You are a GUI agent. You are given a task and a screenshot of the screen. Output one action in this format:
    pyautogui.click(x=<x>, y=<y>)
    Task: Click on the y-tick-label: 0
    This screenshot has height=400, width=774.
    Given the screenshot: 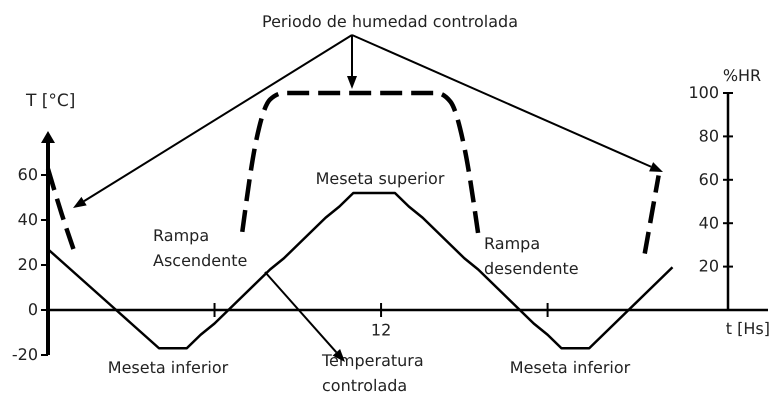 What is the action you would take?
    pyautogui.click(x=33, y=310)
    